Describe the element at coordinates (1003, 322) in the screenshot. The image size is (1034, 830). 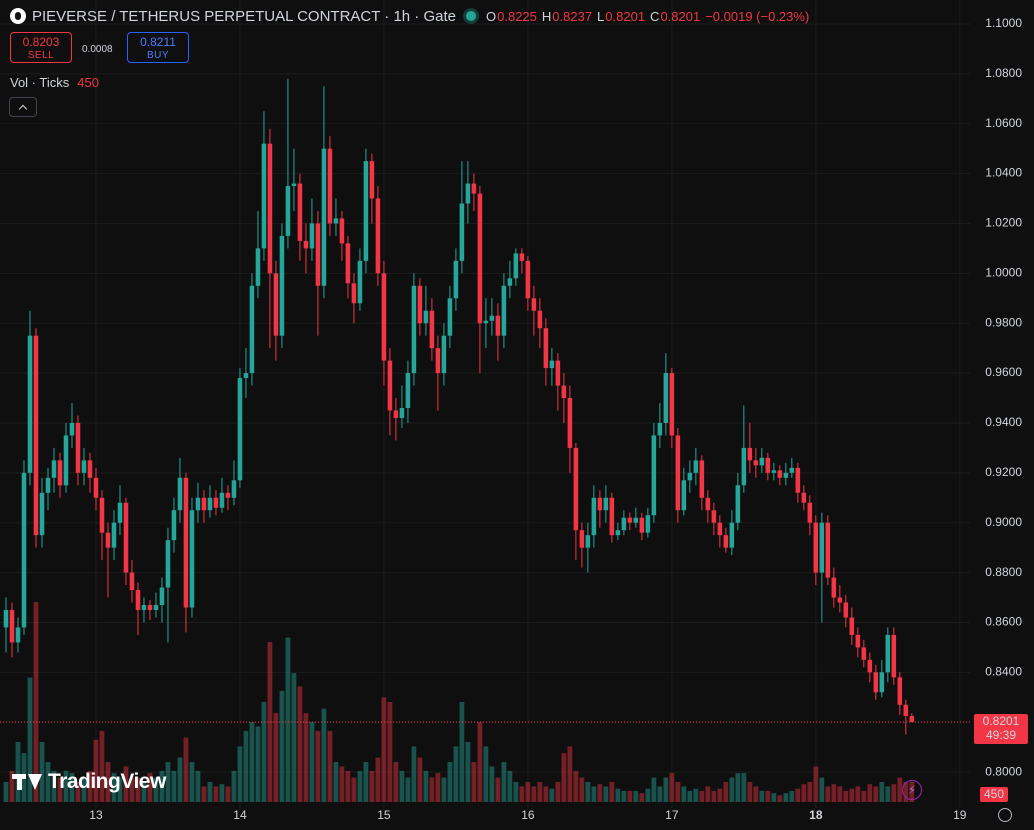
I see `y-tick-label: 0.9800` at that location.